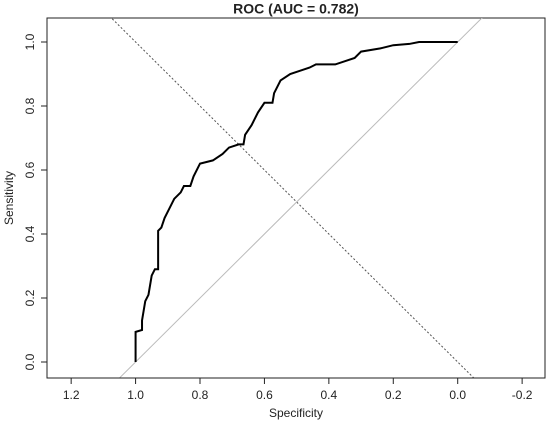  I want to click on x-tick-label: 0.4, so click(329, 395).